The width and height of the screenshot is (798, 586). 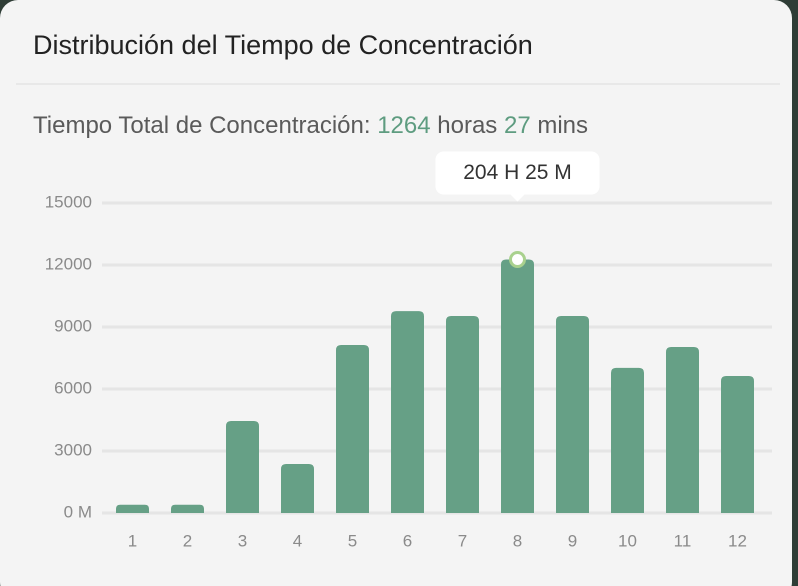 What do you see at coordinates (562, 125) in the screenshot?
I see `subtitle-minutes-unit: mins` at bounding box center [562, 125].